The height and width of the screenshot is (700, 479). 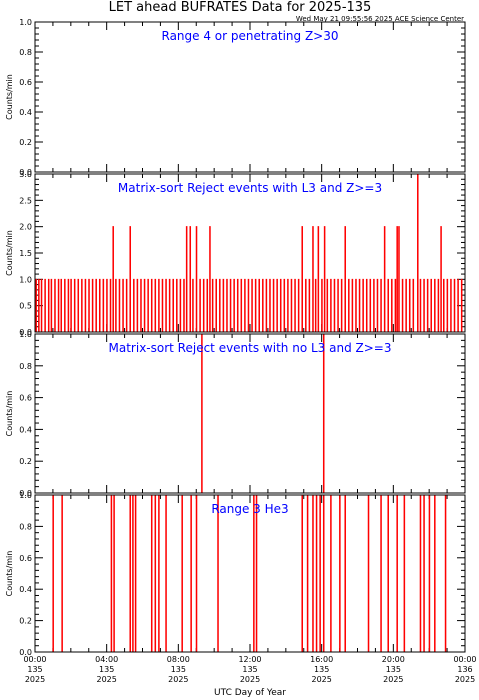 I want to click on x-tick-label-time: 08:00, so click(x=178, y=659).